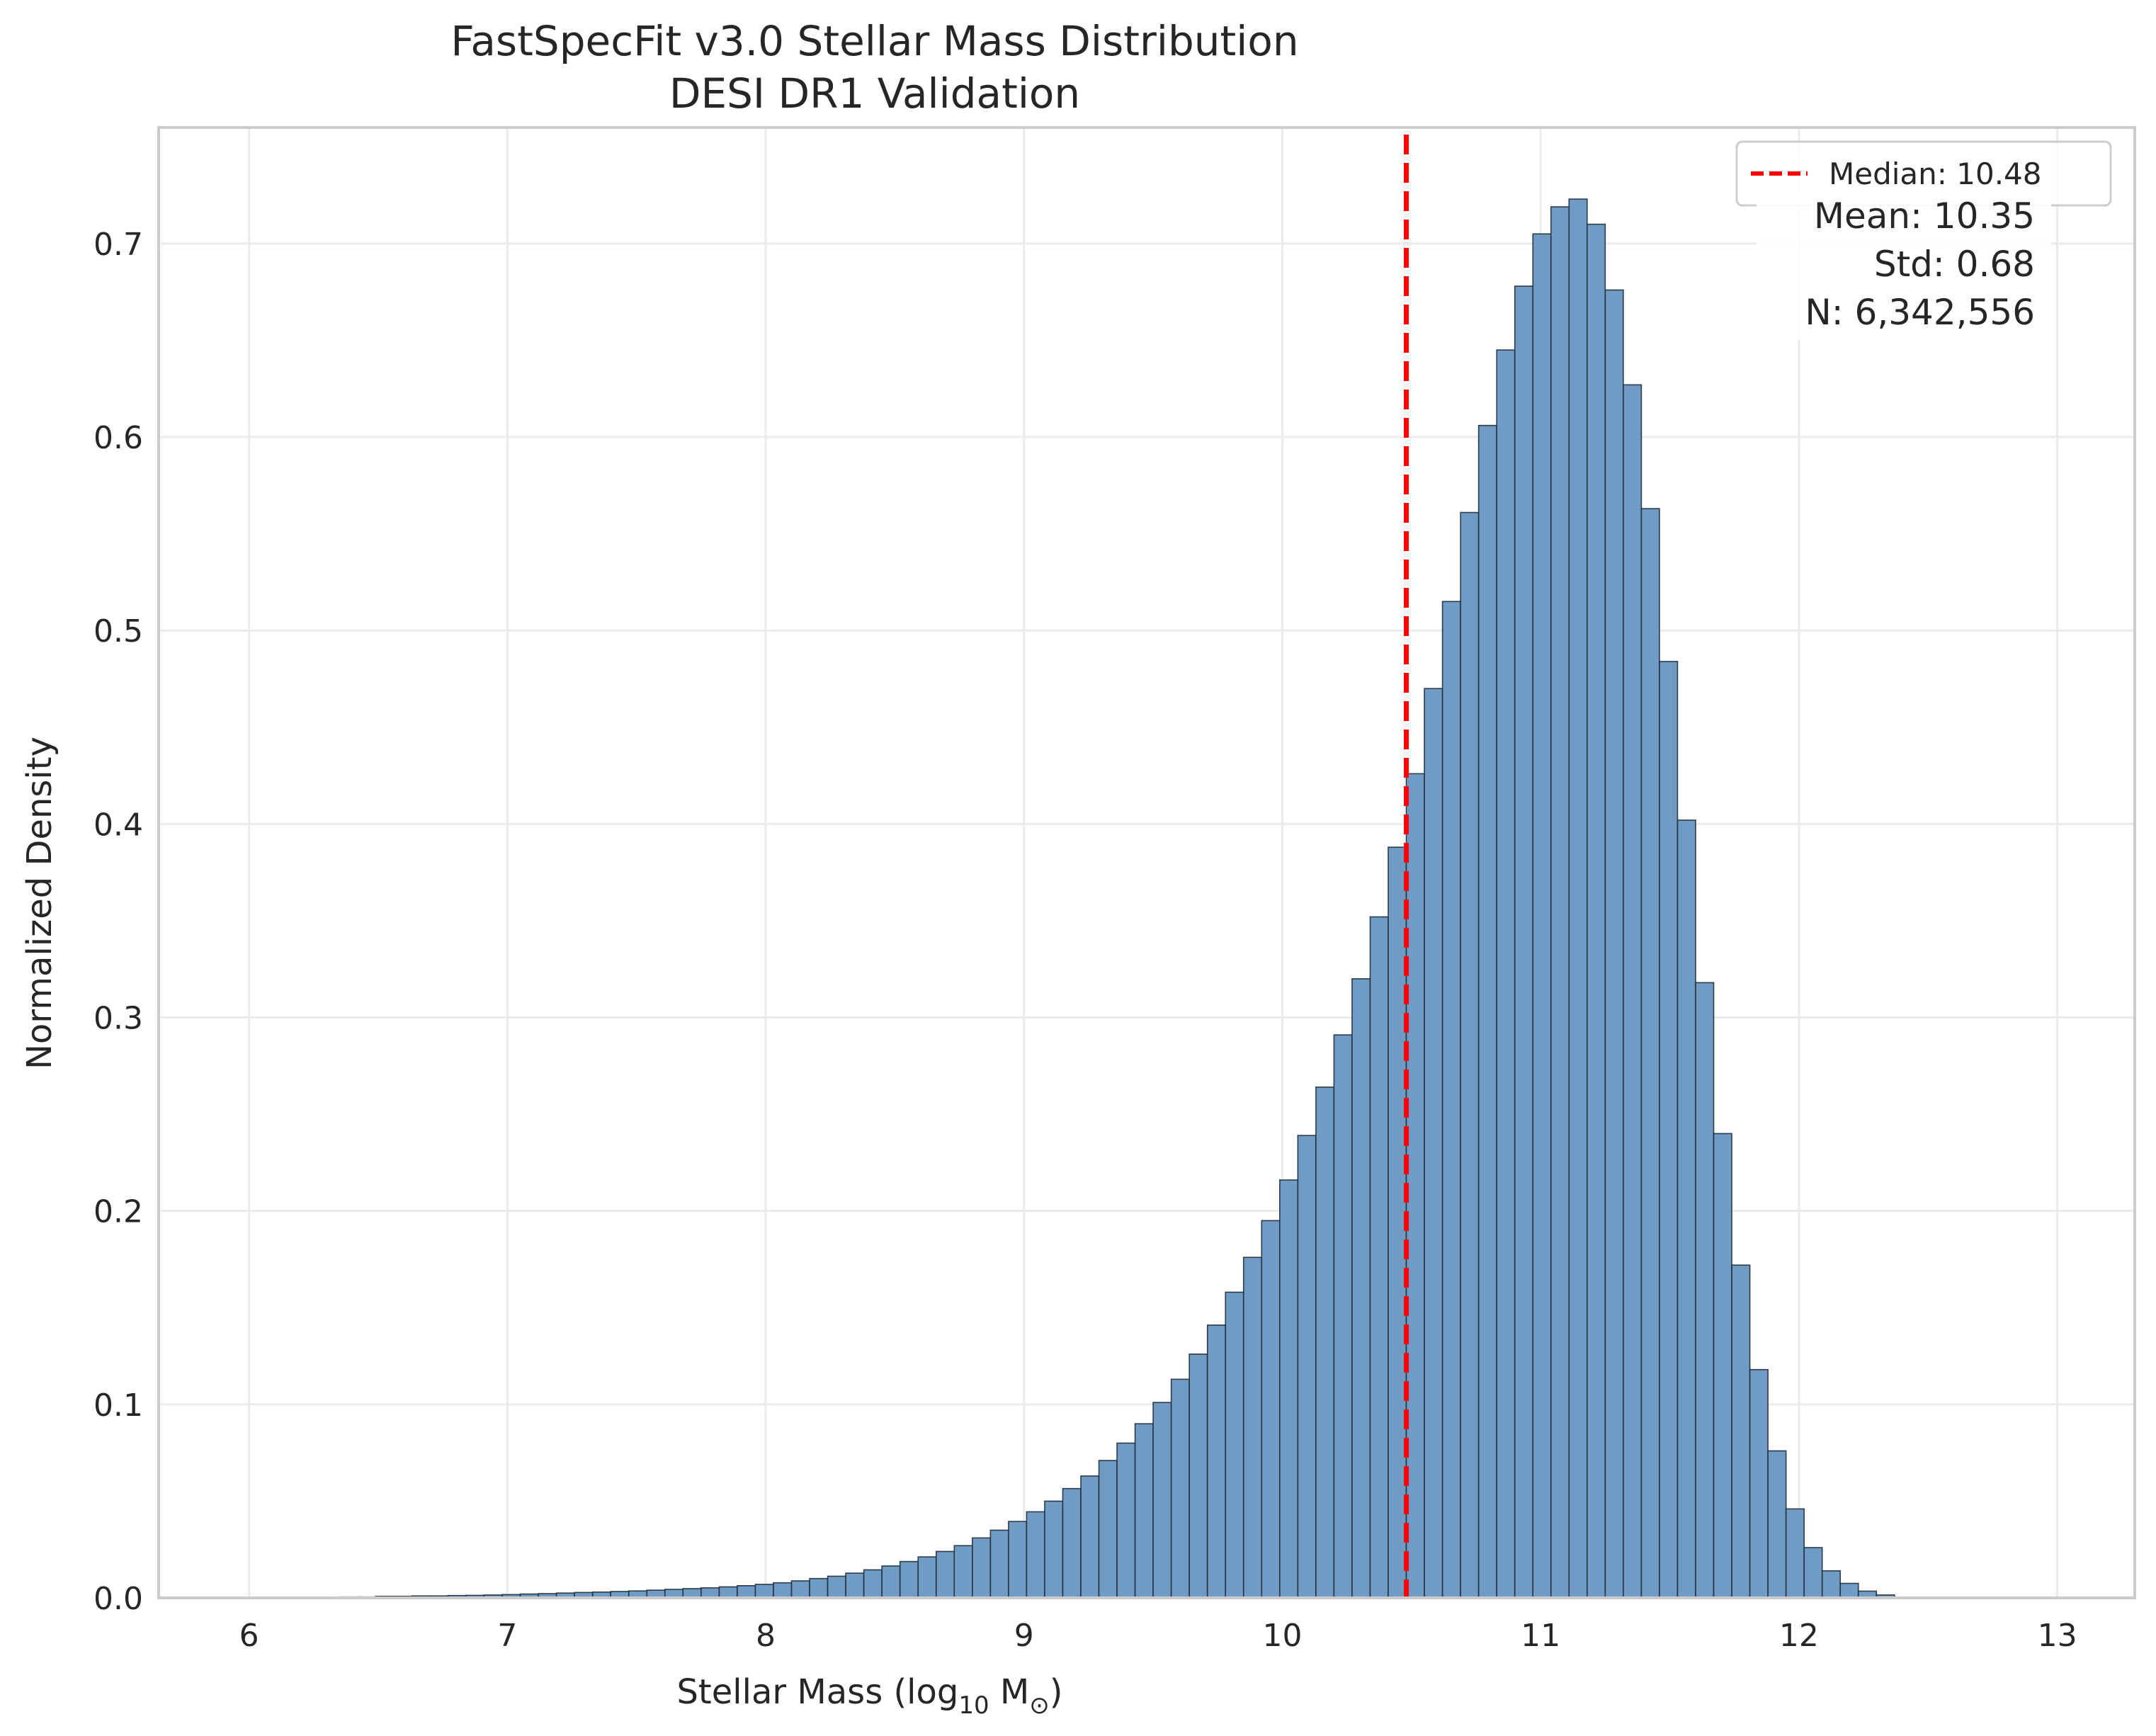  What do you see at coordinates (1541, 1636) in the screenshot?
I see `x-tick-label: 11` at bounding box center [1541, 1636].